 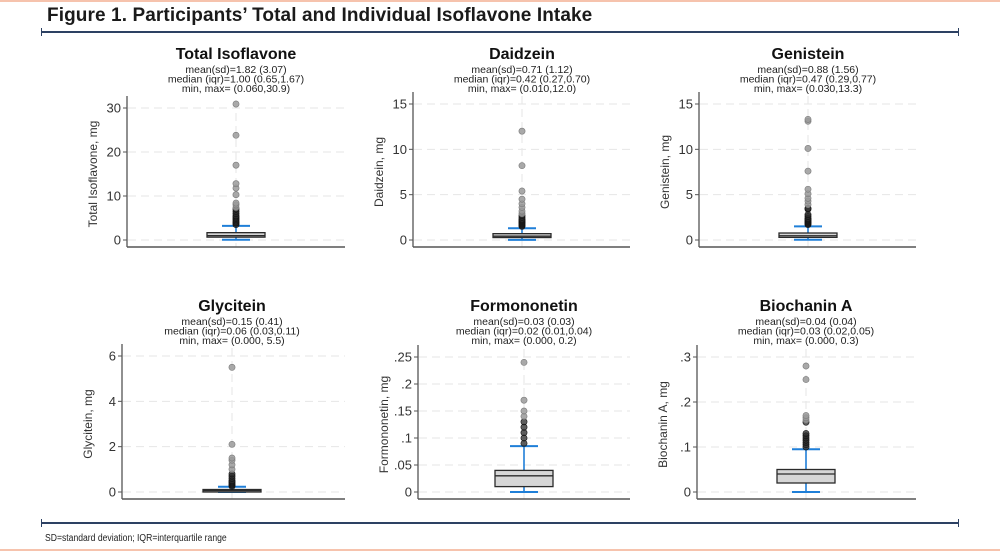 What do you see at coordinates (112, 356) in the screenshot?
I see `y-tick-label: 6` at bounding box center [112, 356].